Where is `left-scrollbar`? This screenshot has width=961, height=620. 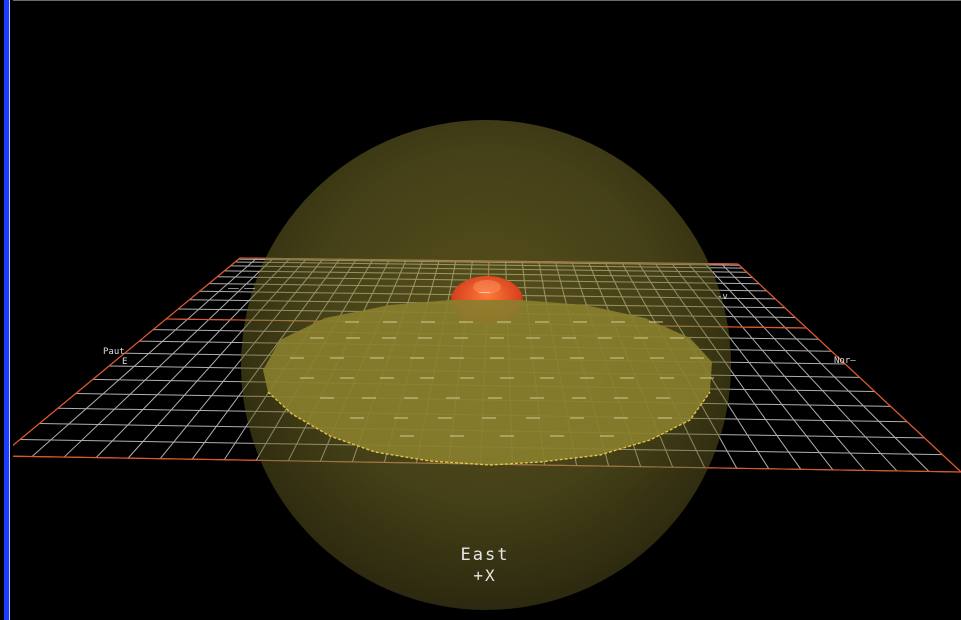
left-scrollbar is located at coordinates (6, 310).